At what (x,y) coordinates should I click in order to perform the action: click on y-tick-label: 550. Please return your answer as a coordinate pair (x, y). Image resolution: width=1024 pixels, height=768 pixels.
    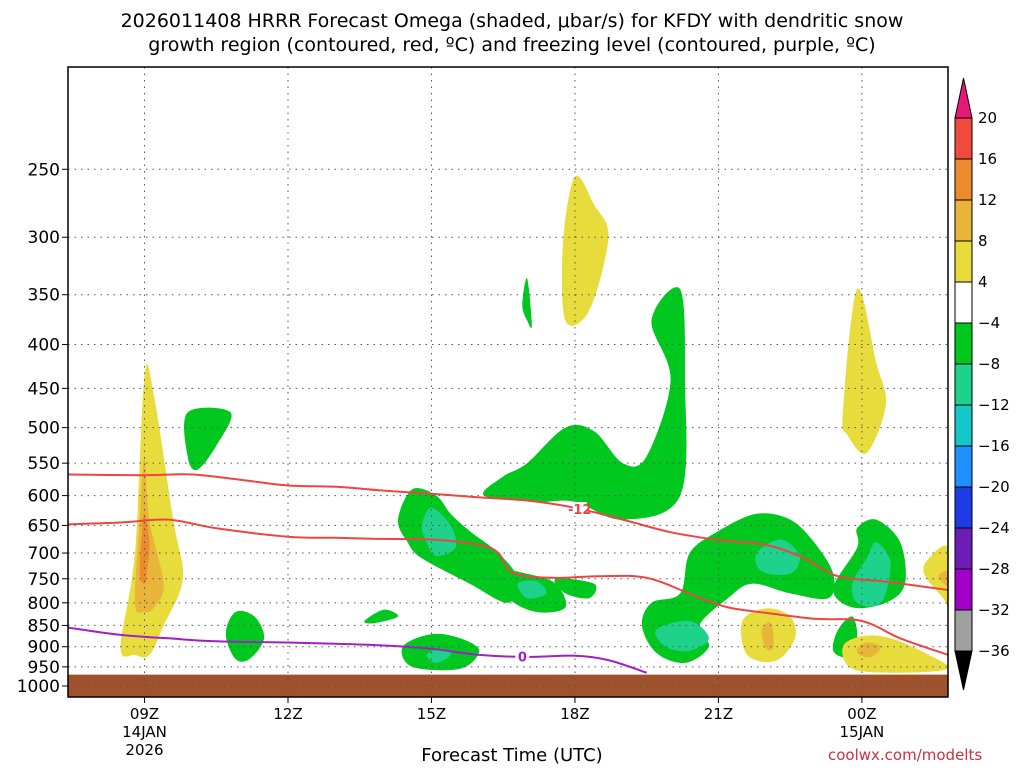
    Looking at the image, I should click on (44, 464).